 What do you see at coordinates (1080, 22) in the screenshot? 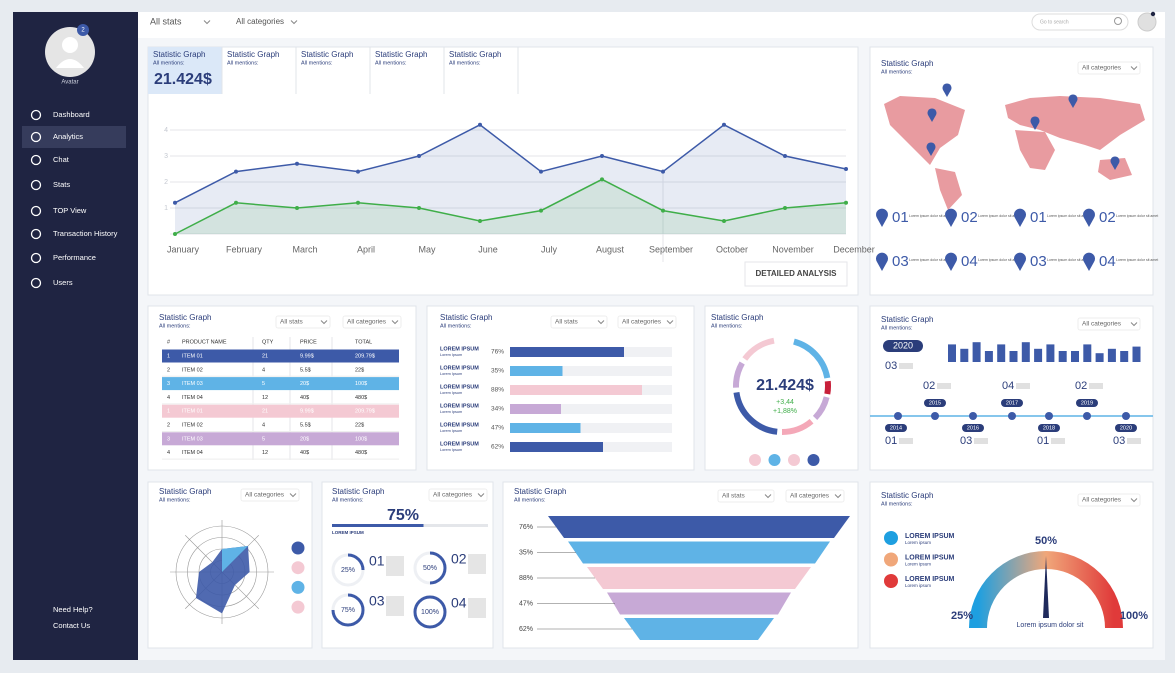
I see `search-box` at bounding box center [1080, 22].